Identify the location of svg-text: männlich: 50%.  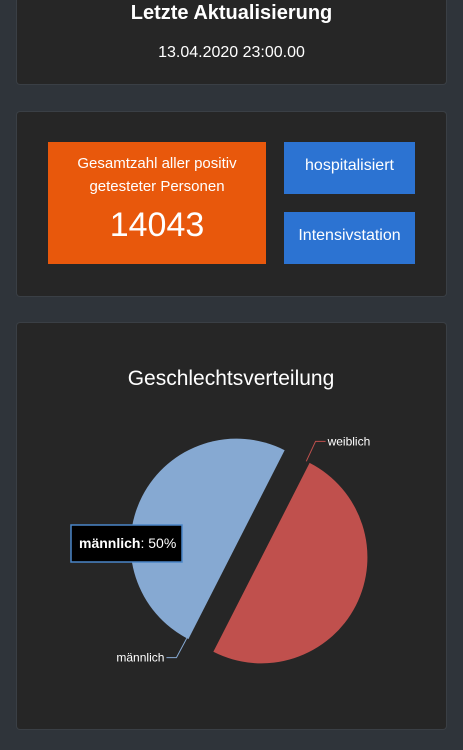
(127, 543).